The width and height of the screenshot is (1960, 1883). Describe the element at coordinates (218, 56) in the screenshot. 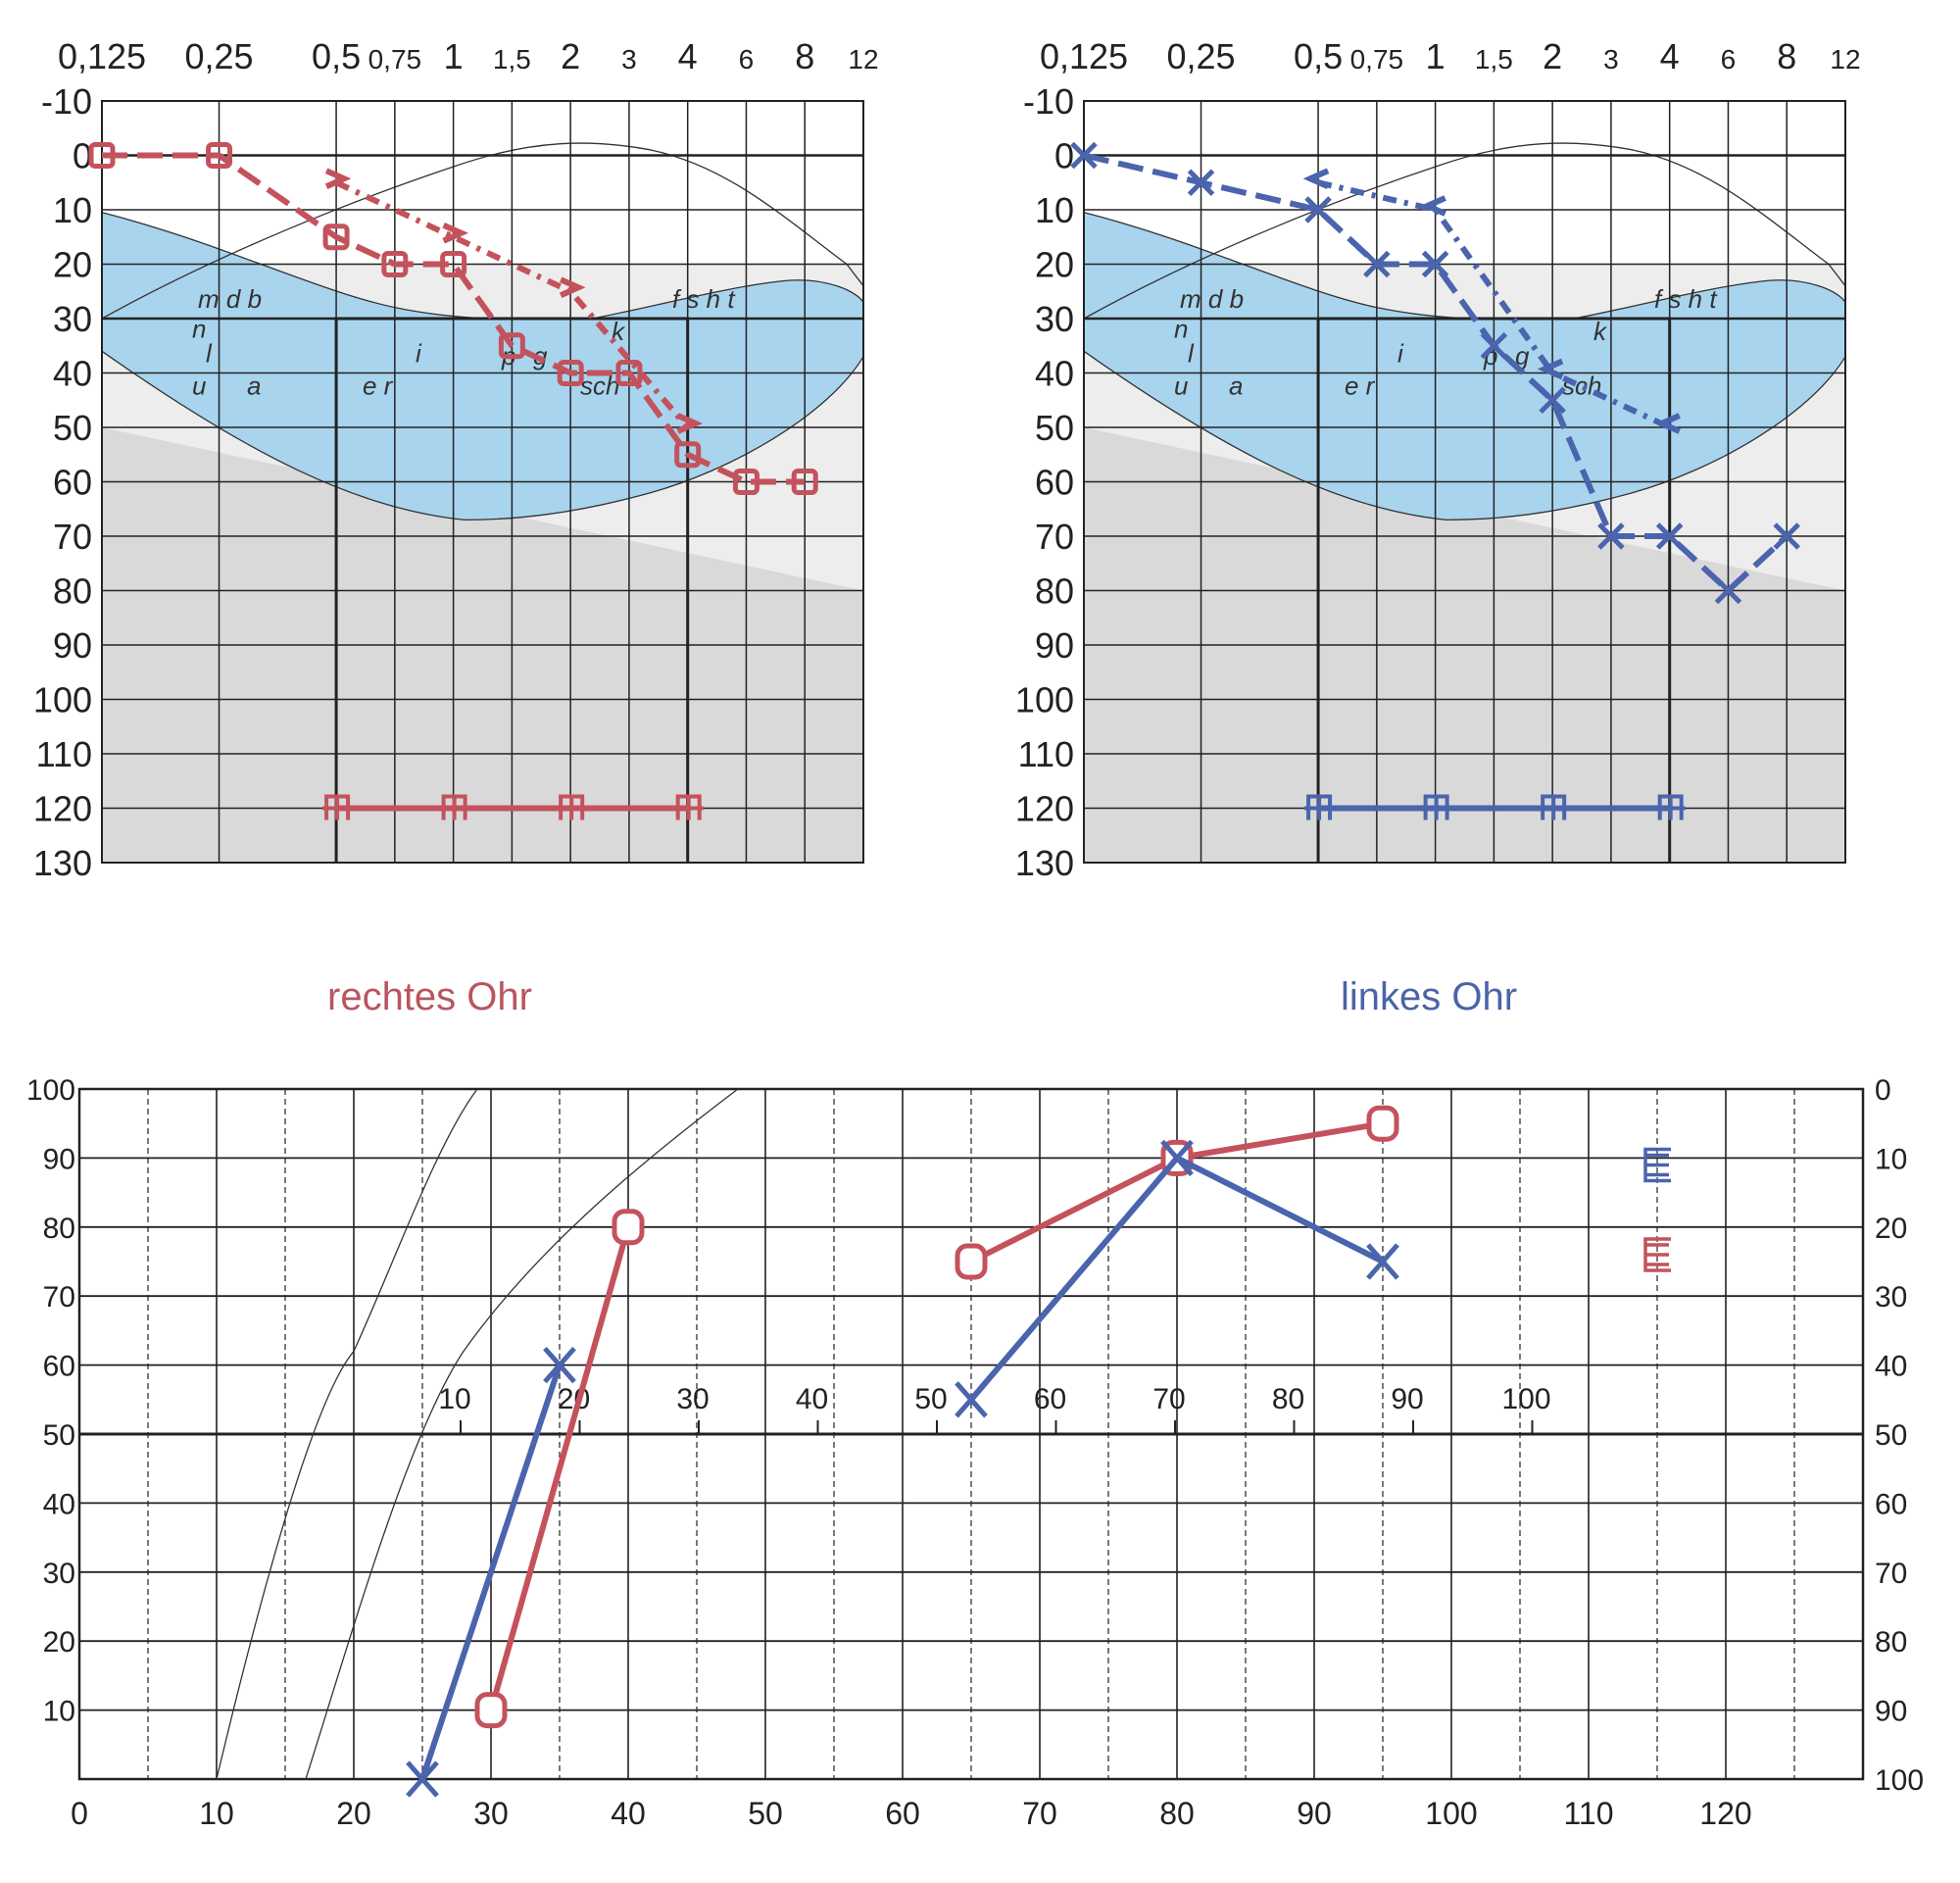

I see `x-tick-label: 0,25` at that location.